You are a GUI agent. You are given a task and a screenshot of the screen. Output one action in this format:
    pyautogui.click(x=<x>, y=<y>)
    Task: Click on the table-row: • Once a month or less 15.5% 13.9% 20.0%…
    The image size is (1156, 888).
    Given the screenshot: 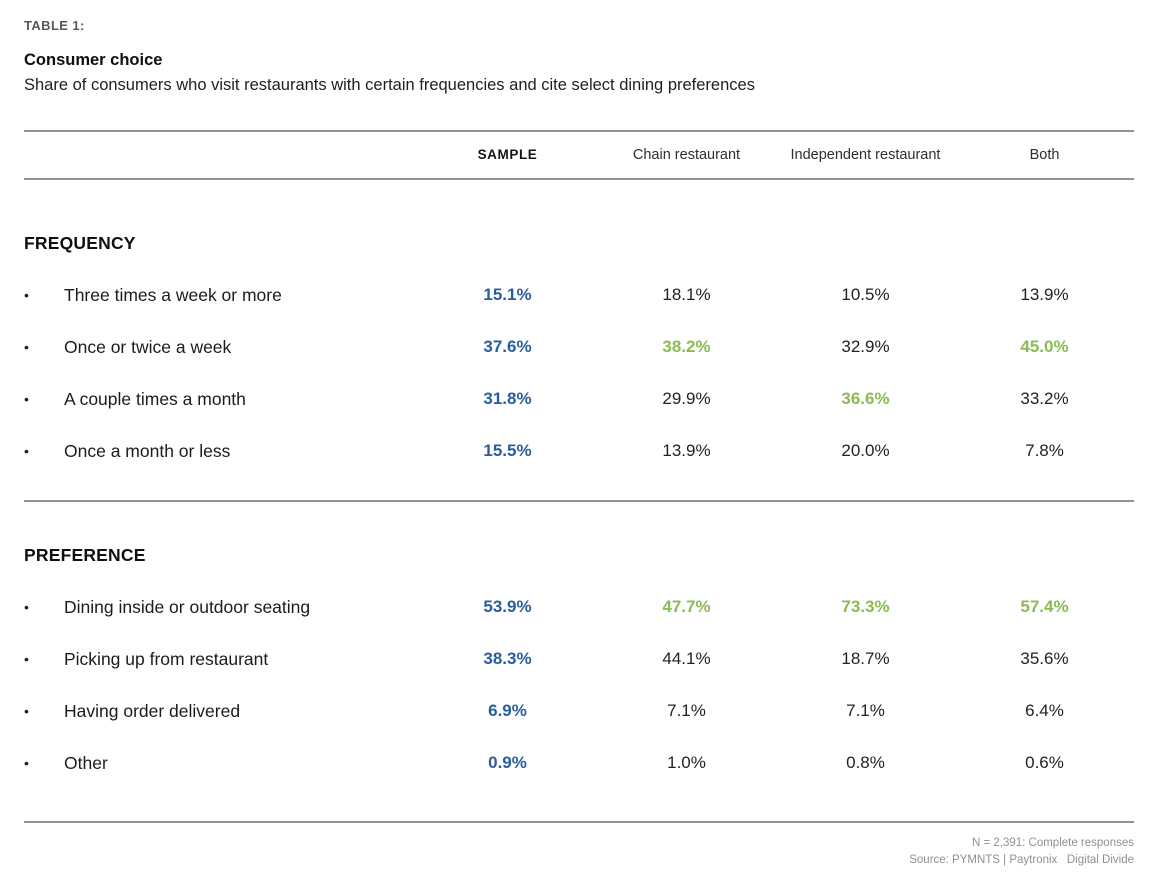 What is the action you would take?
    pyautogui.click(x=579, y=451)
    